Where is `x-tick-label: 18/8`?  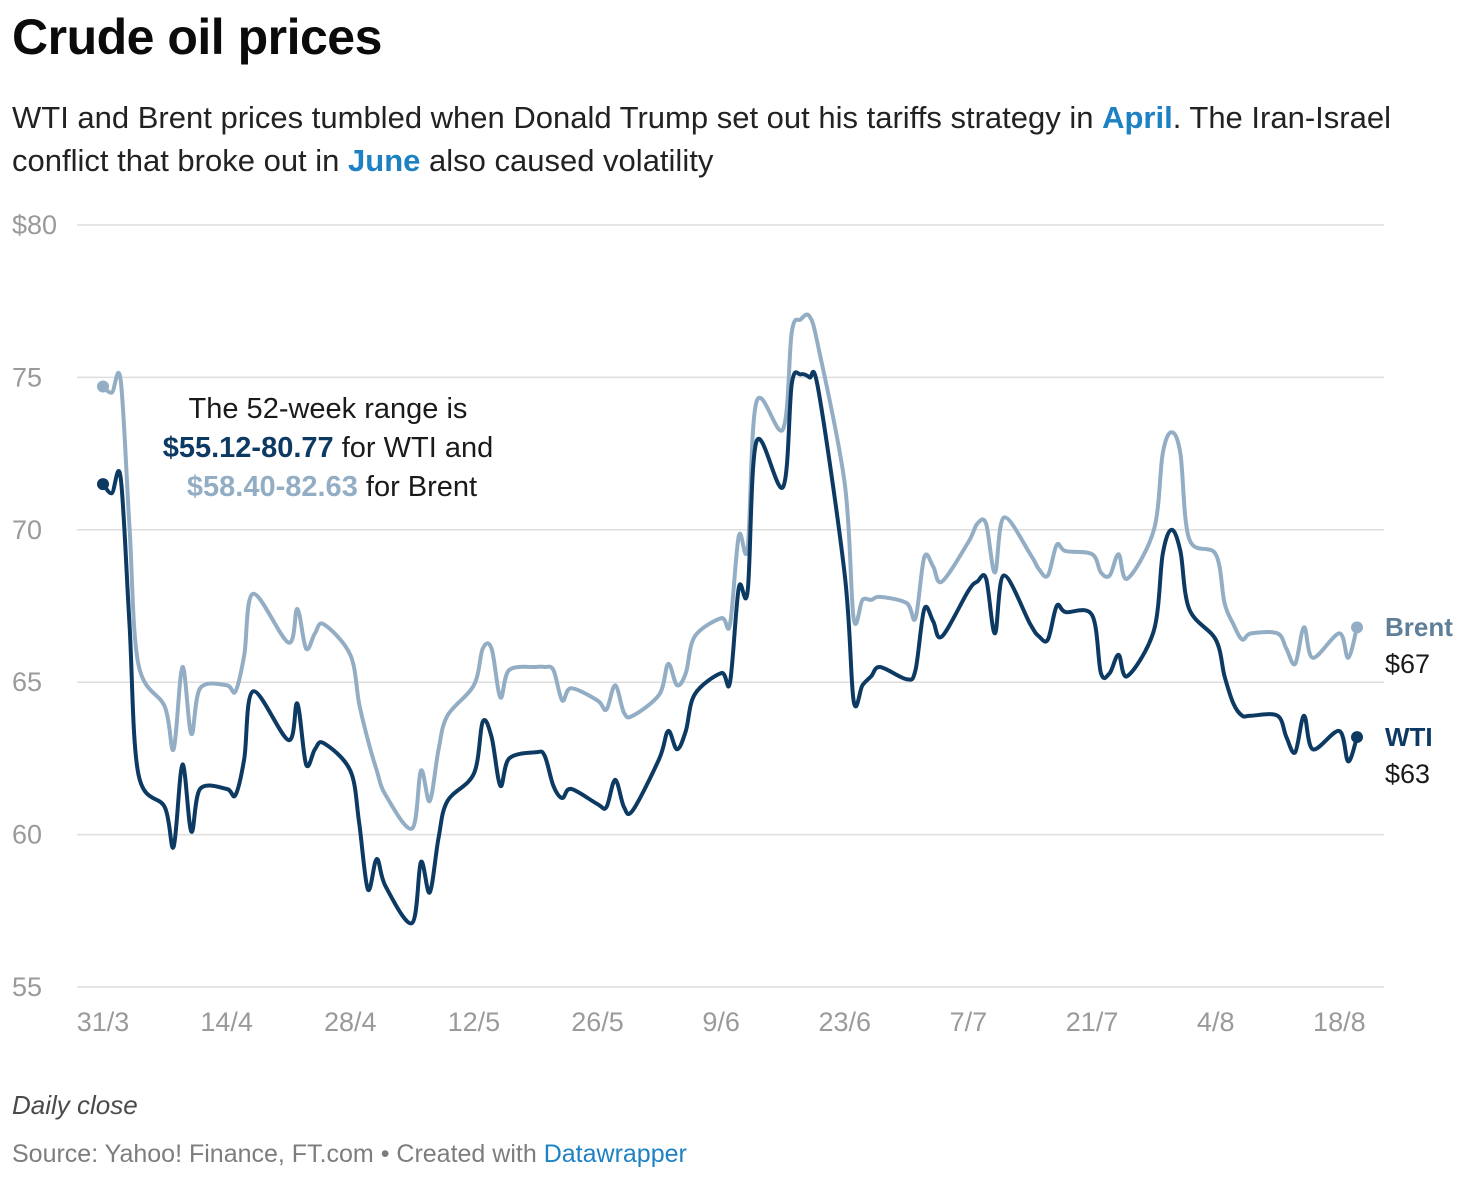 x-tick-label: 18/8 is located at coordinates (1339, 1022).